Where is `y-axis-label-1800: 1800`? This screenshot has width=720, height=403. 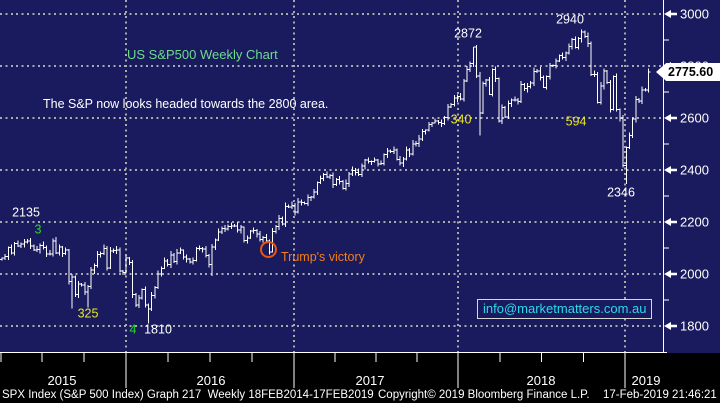
y-axis-label-1800: 1800 is located at coordinates (694, 326).